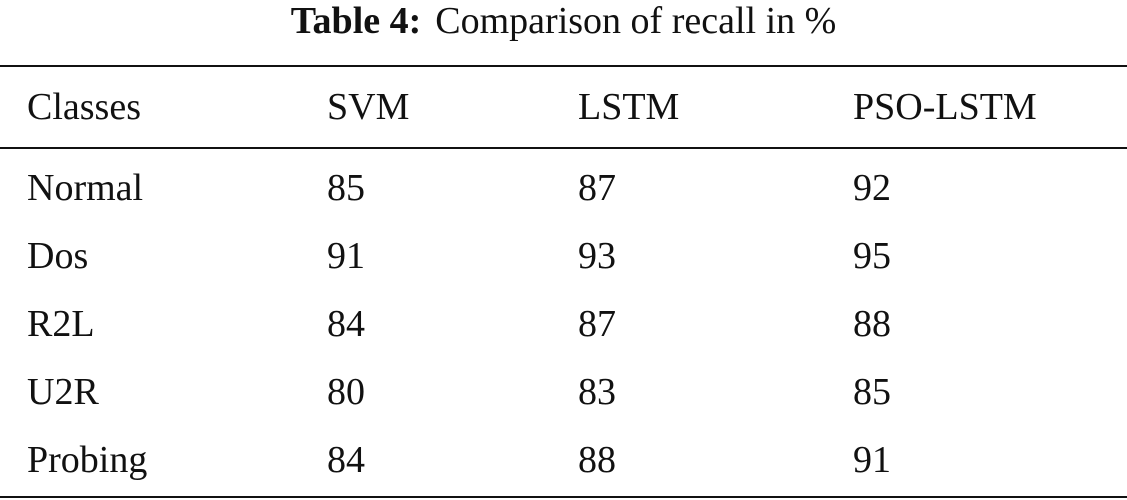 Image resolution: width=1127 pixels, height=500 pixels. I want to click on row-label: U2R, so click(63, 392).